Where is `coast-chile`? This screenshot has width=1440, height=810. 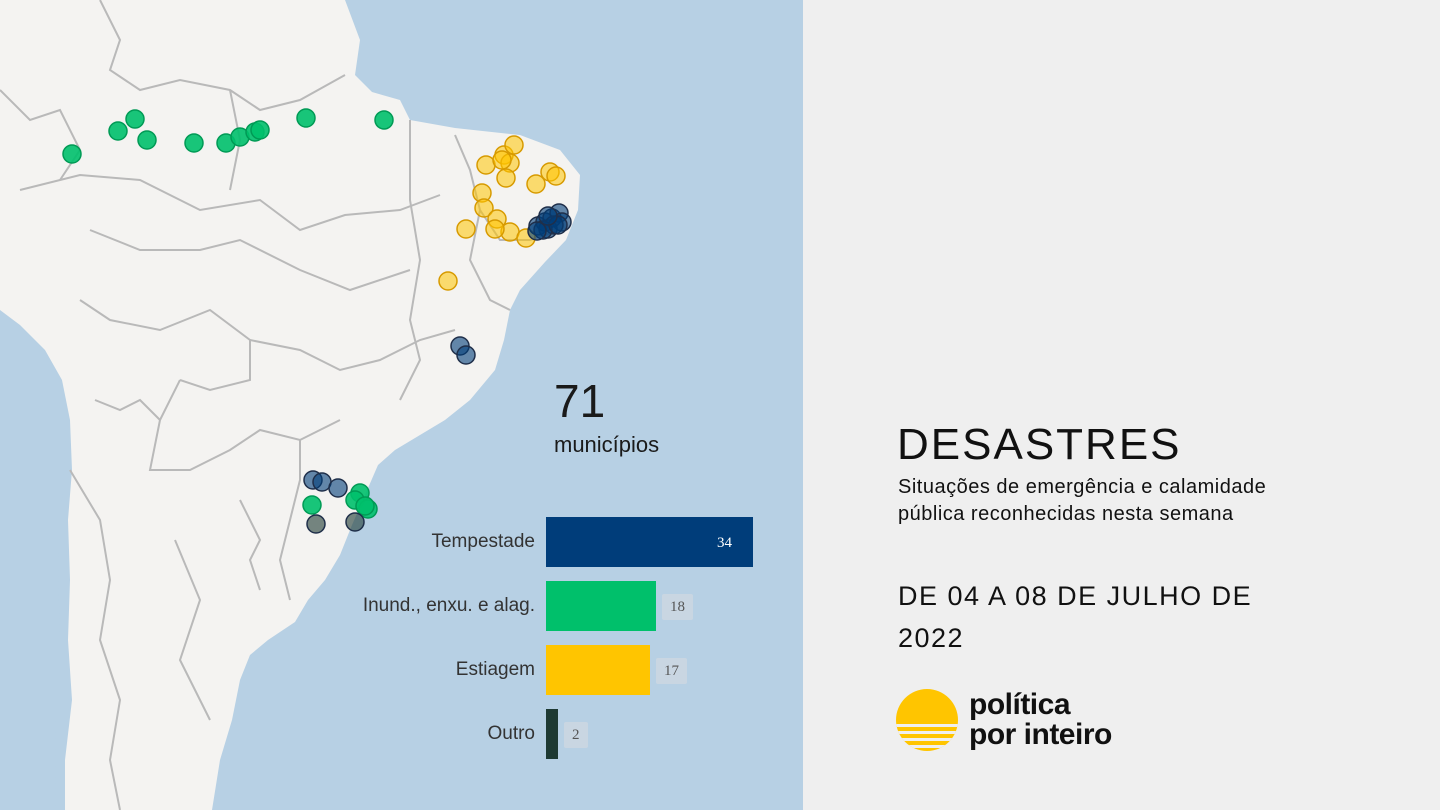
coast-chile is located at coordinates (33, 570).